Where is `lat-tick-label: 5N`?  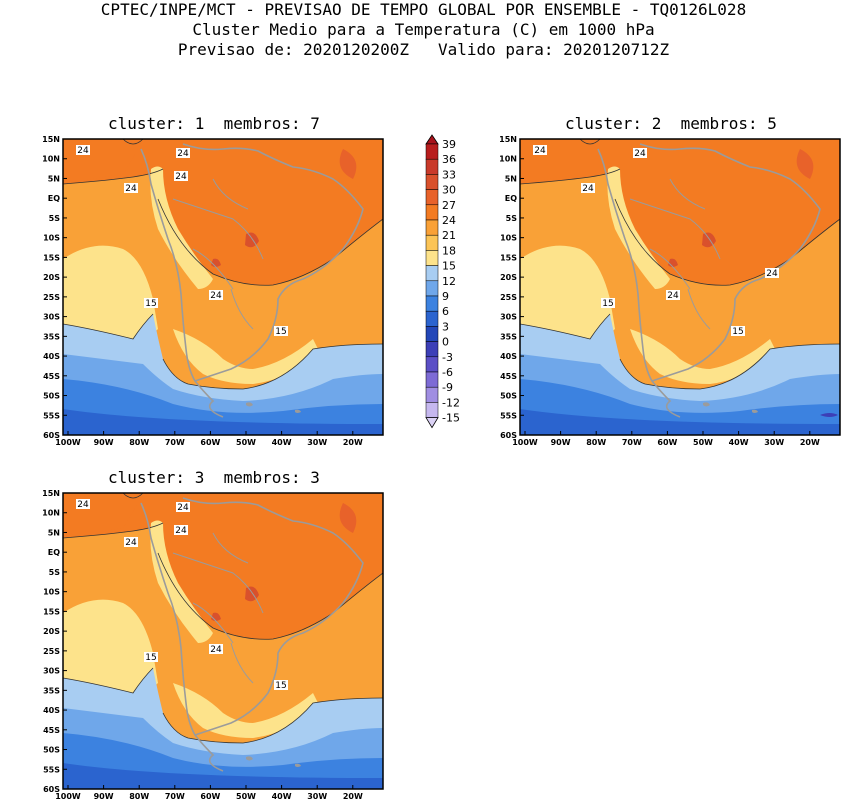 lat-tick-label: 5N is located at coordinates (54, 178).